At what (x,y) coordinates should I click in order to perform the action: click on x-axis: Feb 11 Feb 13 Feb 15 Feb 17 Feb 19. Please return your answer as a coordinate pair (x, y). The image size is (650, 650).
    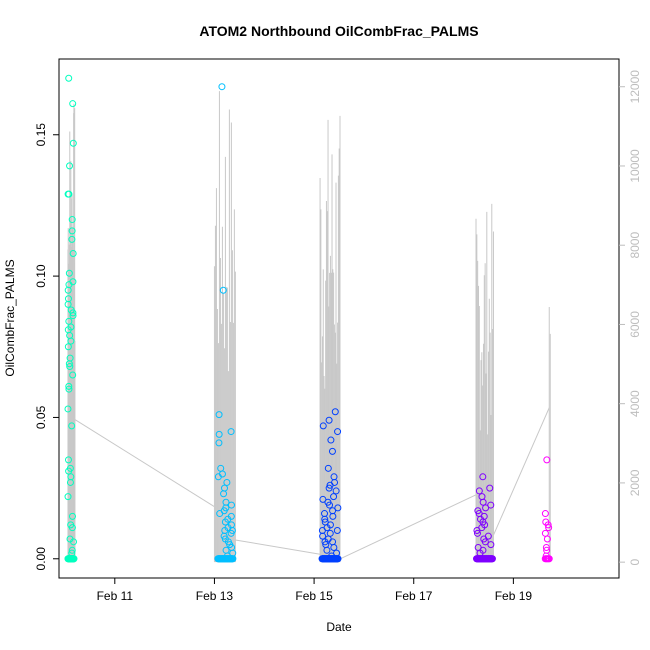
    Looking at the image, I should click on (314, 590).